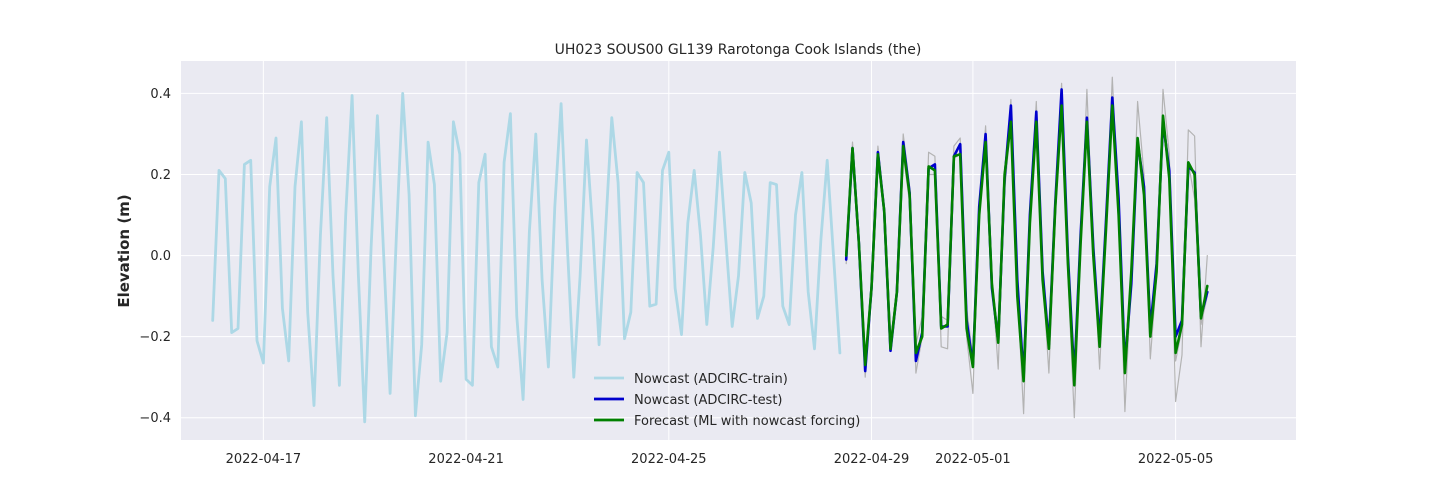 This screenshot has width=1440, height=504. What do you see at coordinates (708, 400) in the screenshot?
I see `legend-label: Nowcast (ADCIRC-test)` at bounding box center [708, 400].